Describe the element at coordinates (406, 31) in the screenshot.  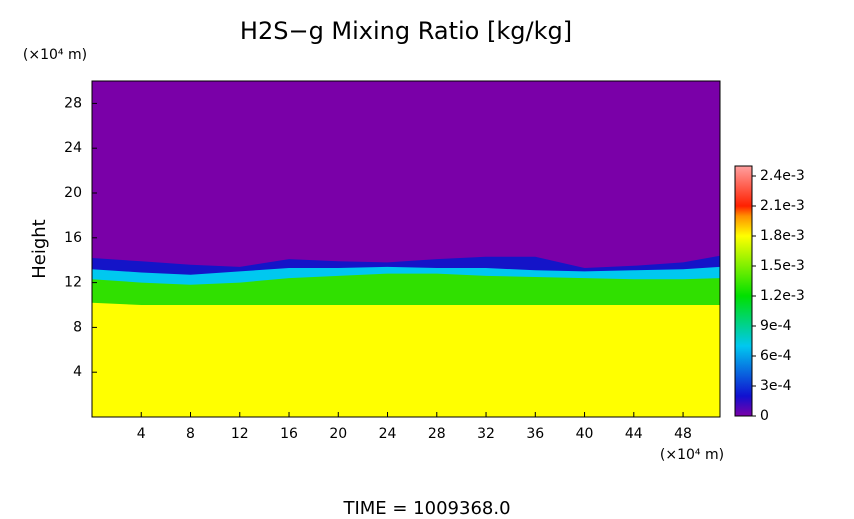
I see `chart-title: H2S−g Mixing Ratio [kg/kg]` at that location.